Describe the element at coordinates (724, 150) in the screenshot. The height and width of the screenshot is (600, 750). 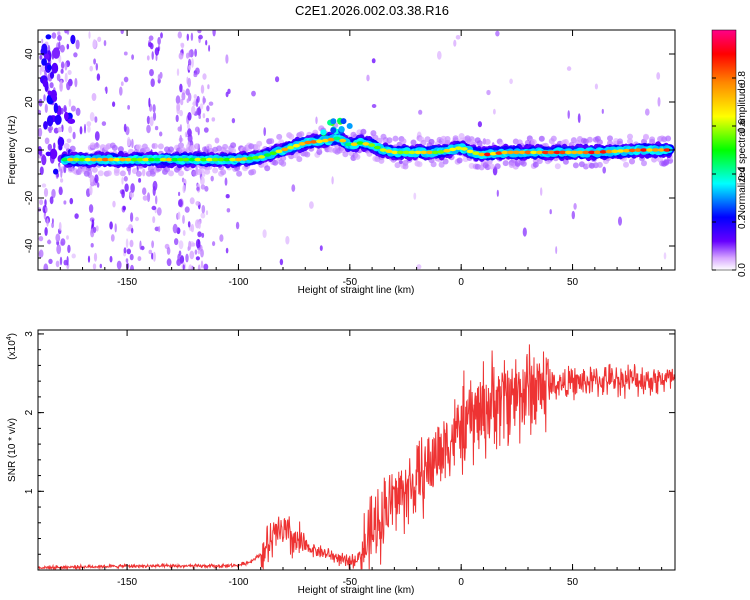
I see `colorbar-gradient` at that location.